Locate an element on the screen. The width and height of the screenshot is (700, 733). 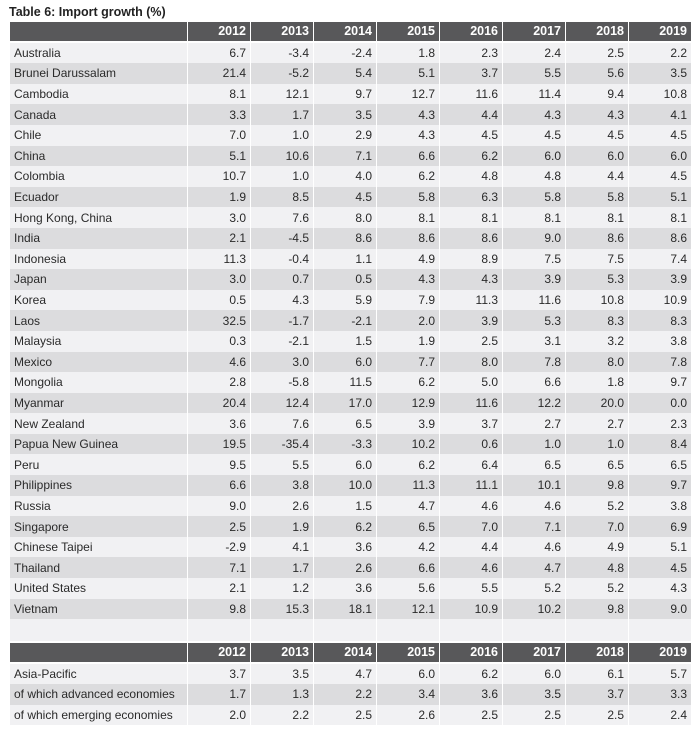
value-cell: 2.1 is located at coordinates (219, 588).